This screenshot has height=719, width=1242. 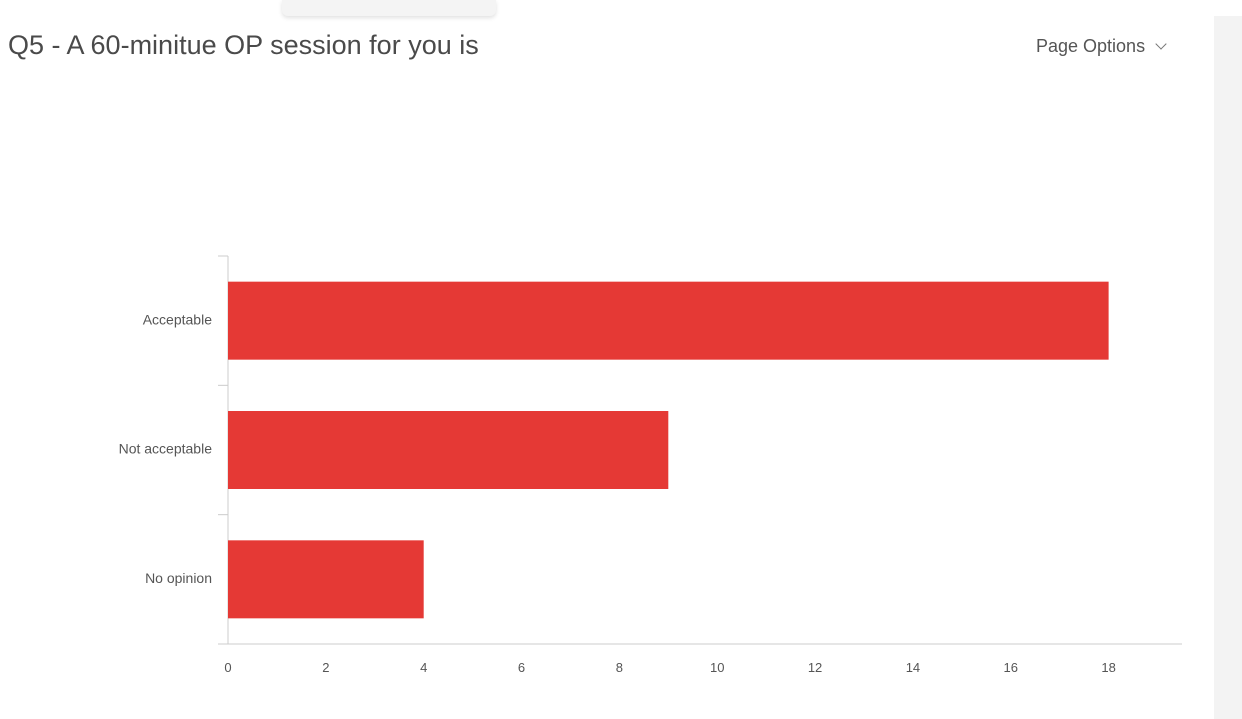 What do you see at coordinates (178, 578) in the screenshot?
I see `y-tick-label: No opinion` at bounding box center [178, 578].